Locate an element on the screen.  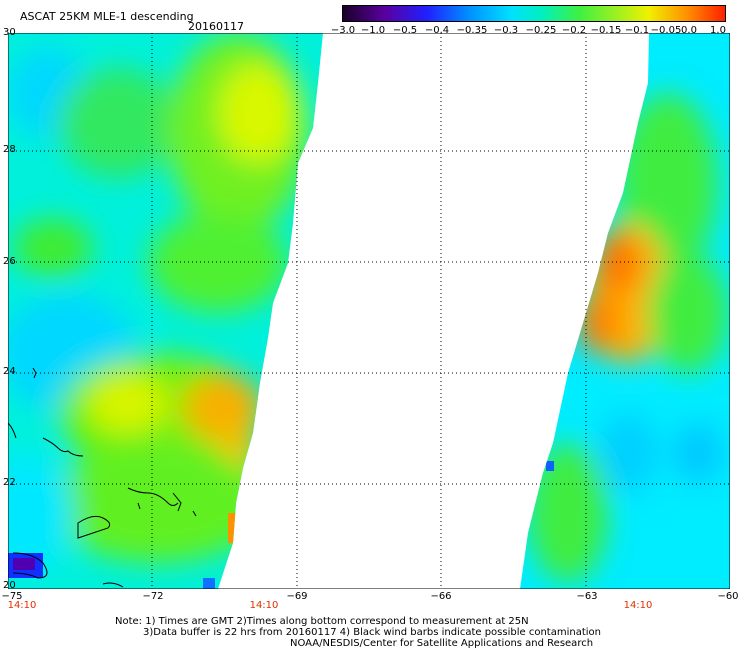
colorbar-label: −3.0 is located at coordinates (343, 30).